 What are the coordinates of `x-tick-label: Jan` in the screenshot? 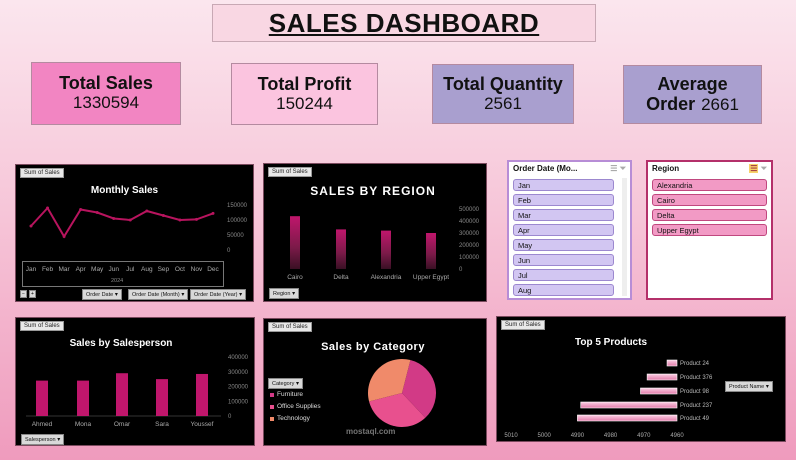 It's located at (31, 269).